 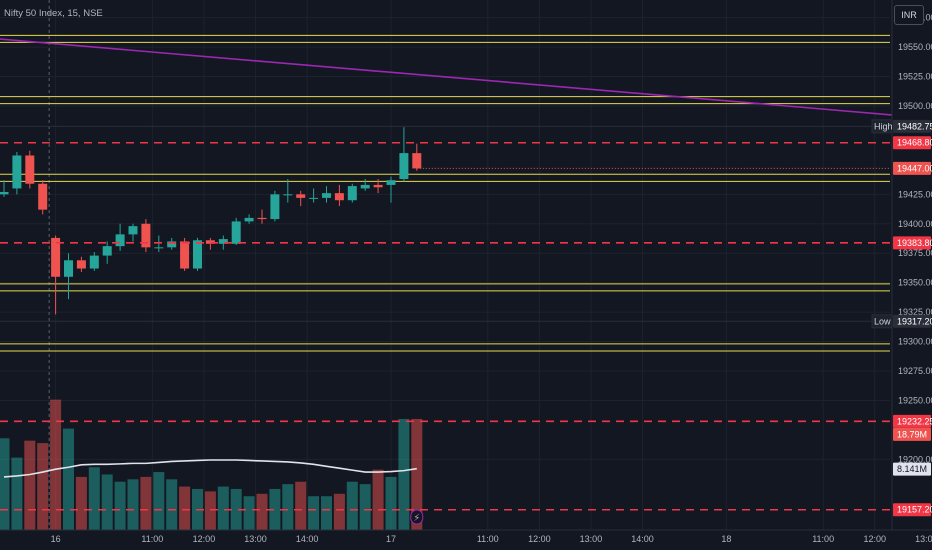 I want to click on volume-bars, so click(x=211, y=464).